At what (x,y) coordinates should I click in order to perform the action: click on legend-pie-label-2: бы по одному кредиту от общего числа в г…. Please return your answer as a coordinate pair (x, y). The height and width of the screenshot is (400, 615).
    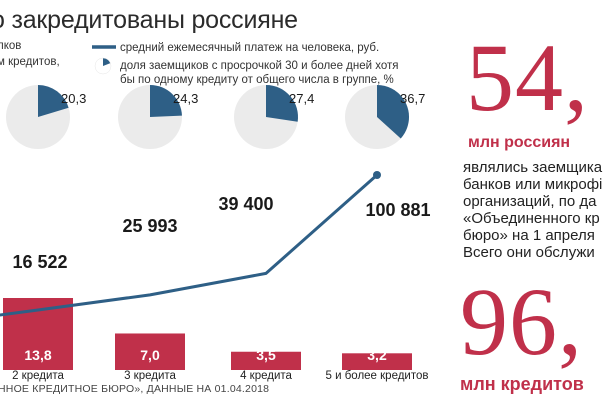
    Looking at the image, I should click on (257, 80).